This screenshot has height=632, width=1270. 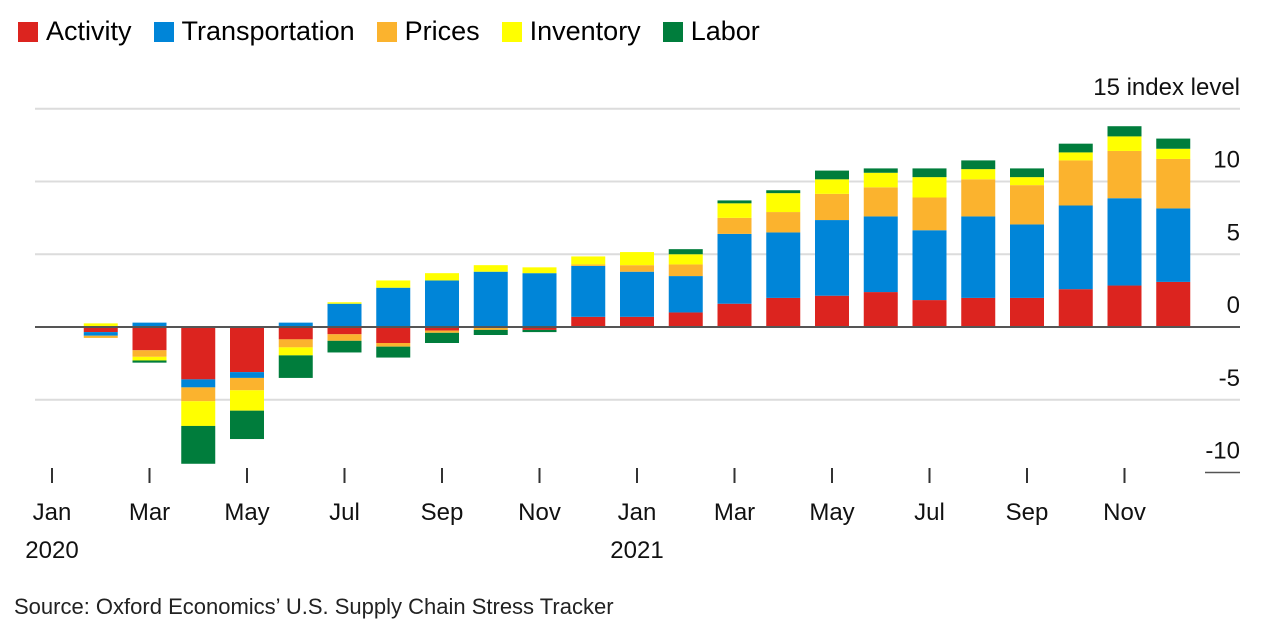 I want to click on y-tick-label: 15 index level, so click(x=1166, y=87).